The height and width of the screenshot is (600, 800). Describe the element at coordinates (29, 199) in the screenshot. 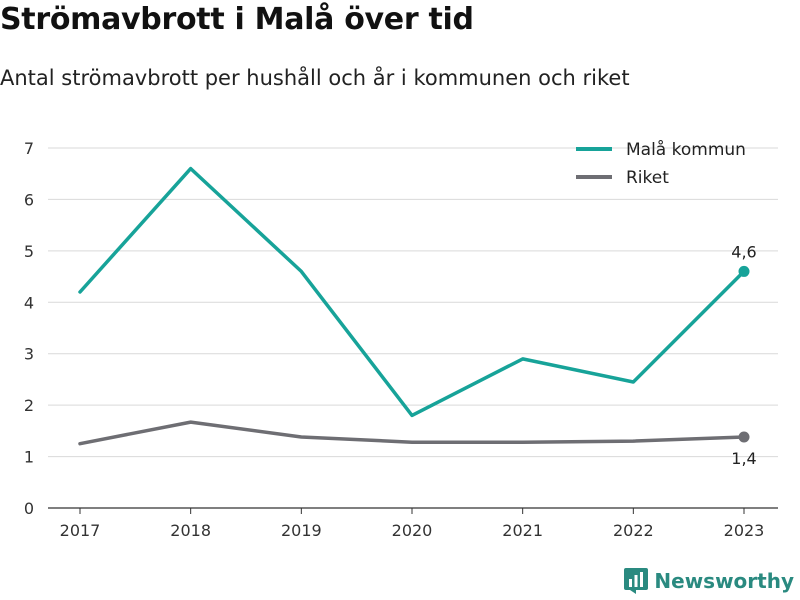

I see `y-tick-label: 6` at that location.